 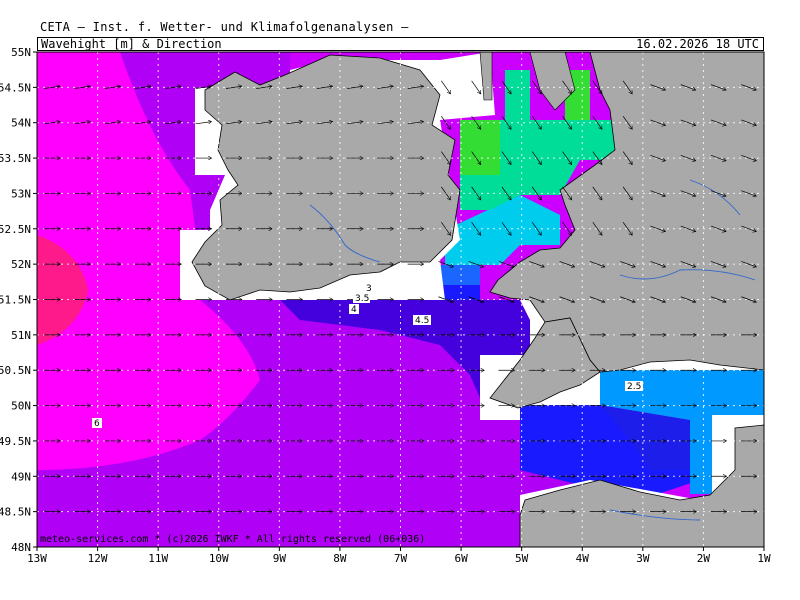 What do you see at coordinates (522, 558) in the screenshot?
I see `lon-tick-label: 5W` at bounding box center [522, 558].